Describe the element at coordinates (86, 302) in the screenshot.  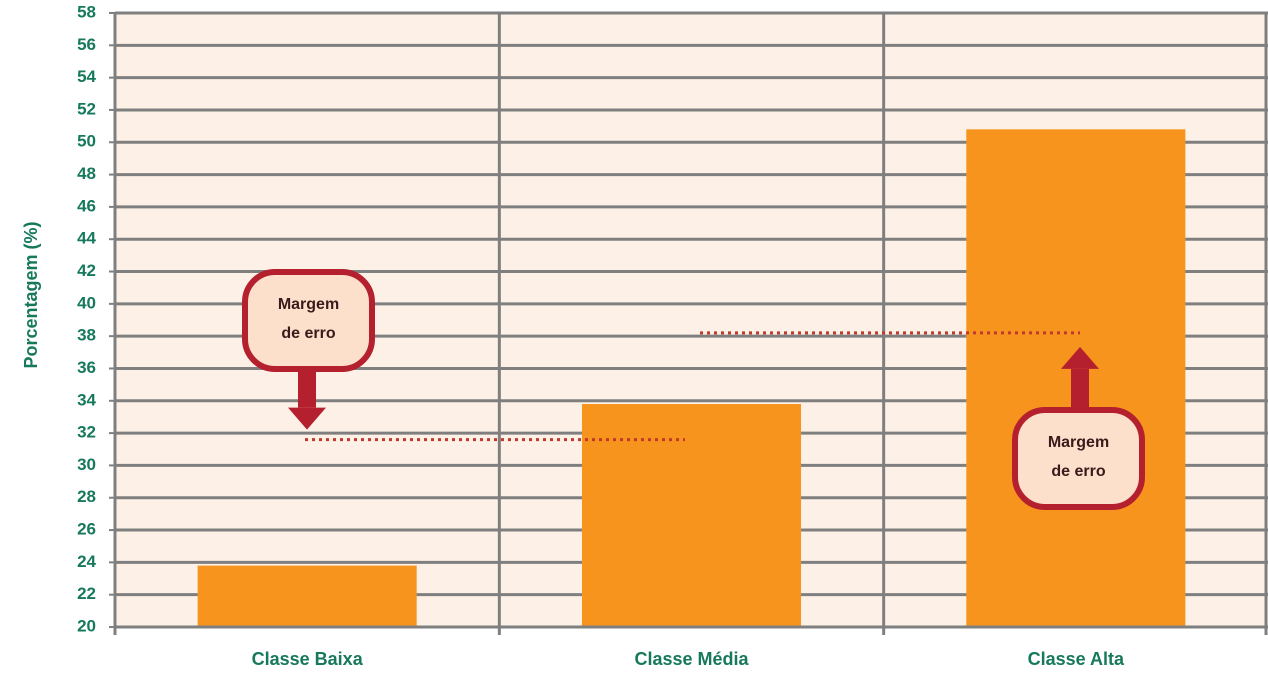
I see `y-tick-label: 40` at that location.